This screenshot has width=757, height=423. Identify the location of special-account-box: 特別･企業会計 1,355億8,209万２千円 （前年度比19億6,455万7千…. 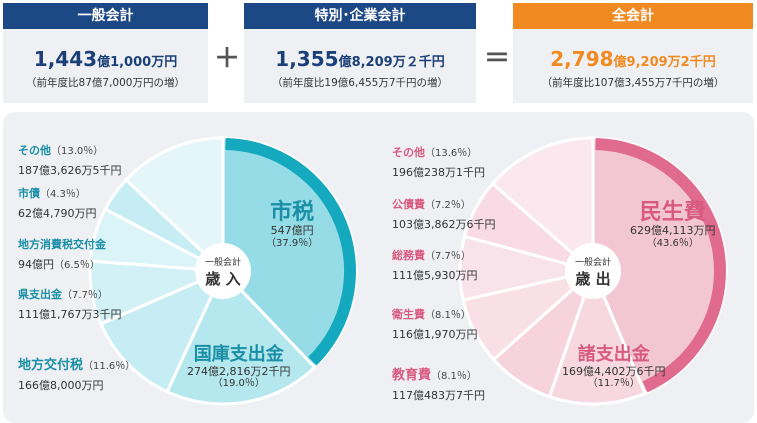
(360, 53).